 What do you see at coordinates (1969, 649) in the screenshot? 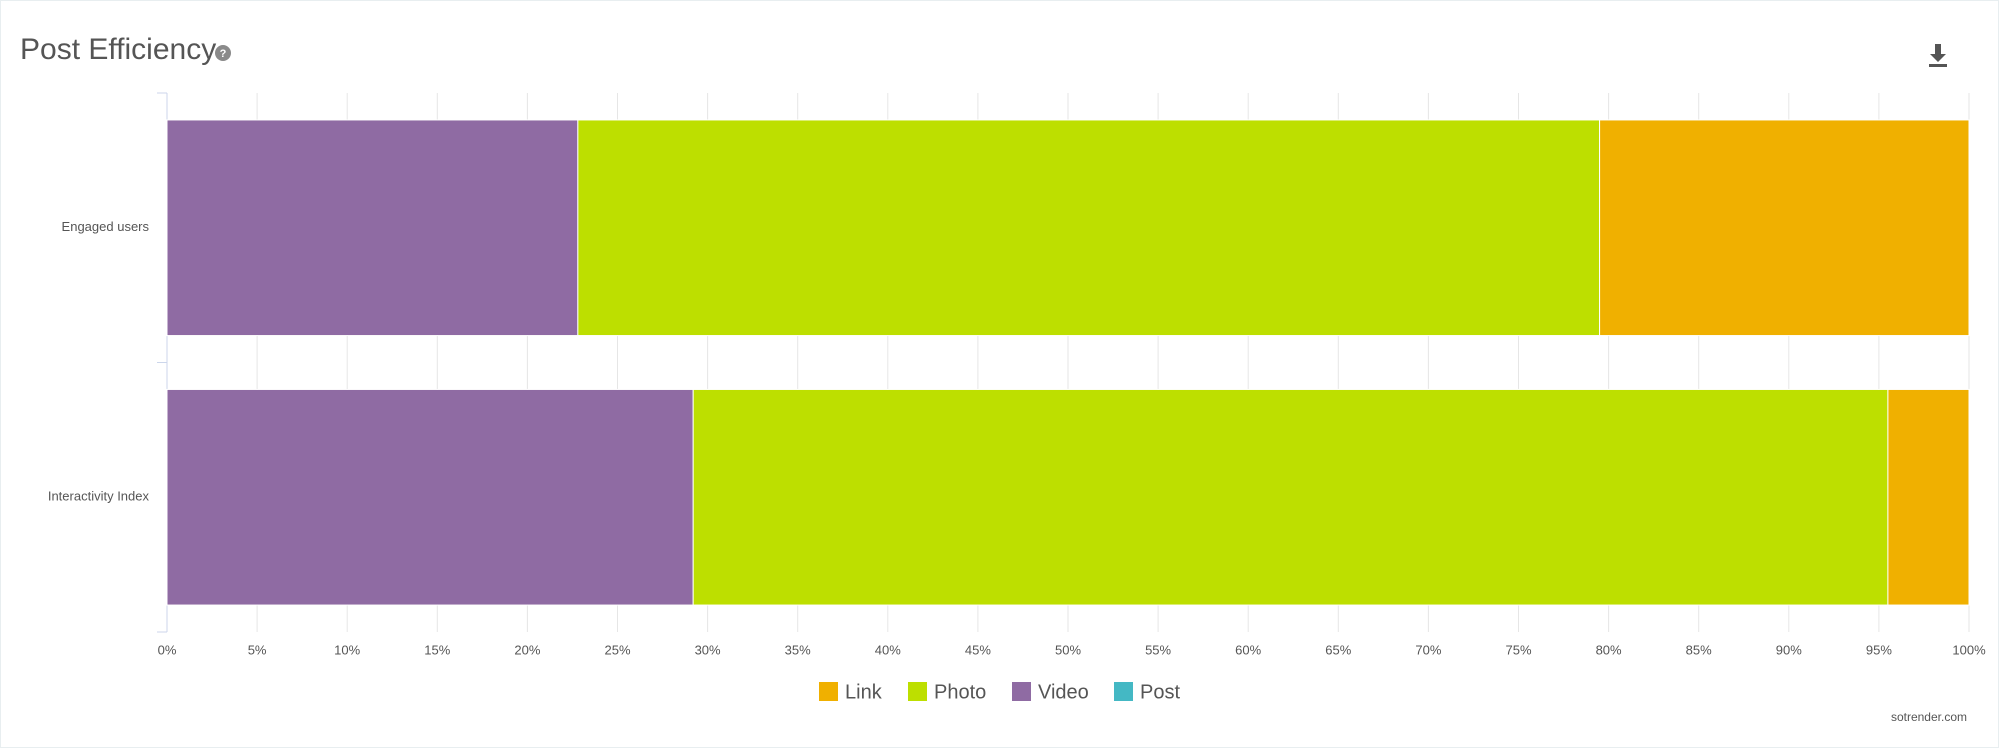
I see `x-tick-label: 100%` at bounding box center [1969, 649].